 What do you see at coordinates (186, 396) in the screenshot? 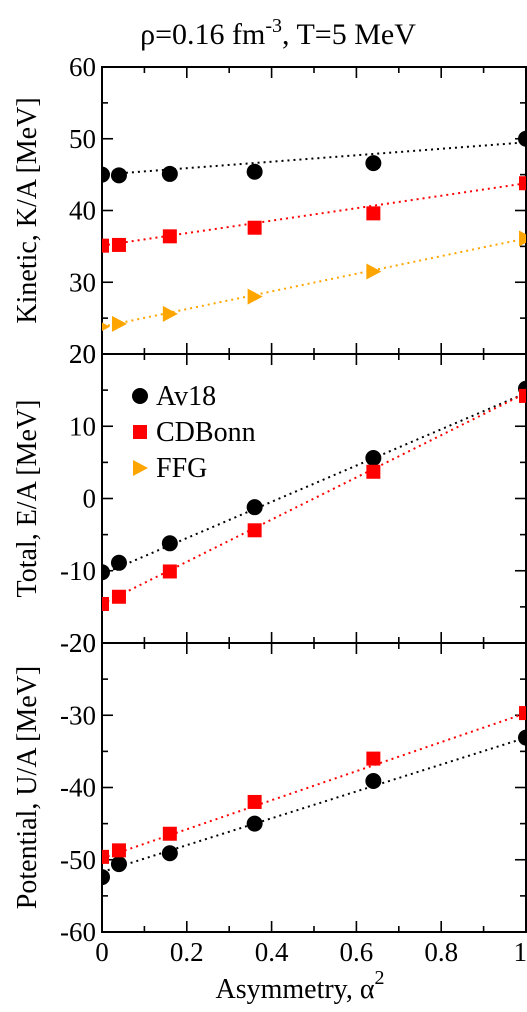
I see `legend-label-av18: Av18` at bounding box center [186, 396].